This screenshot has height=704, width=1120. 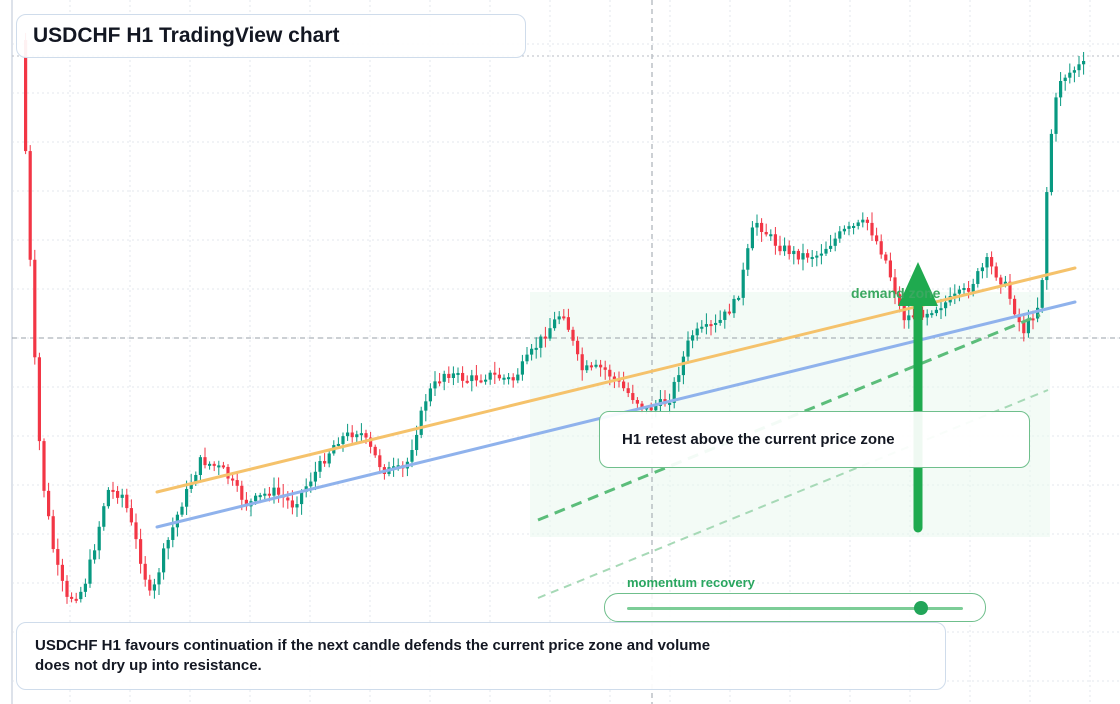 I want to click on signal-arrow-head, so click(x=918, y=284).